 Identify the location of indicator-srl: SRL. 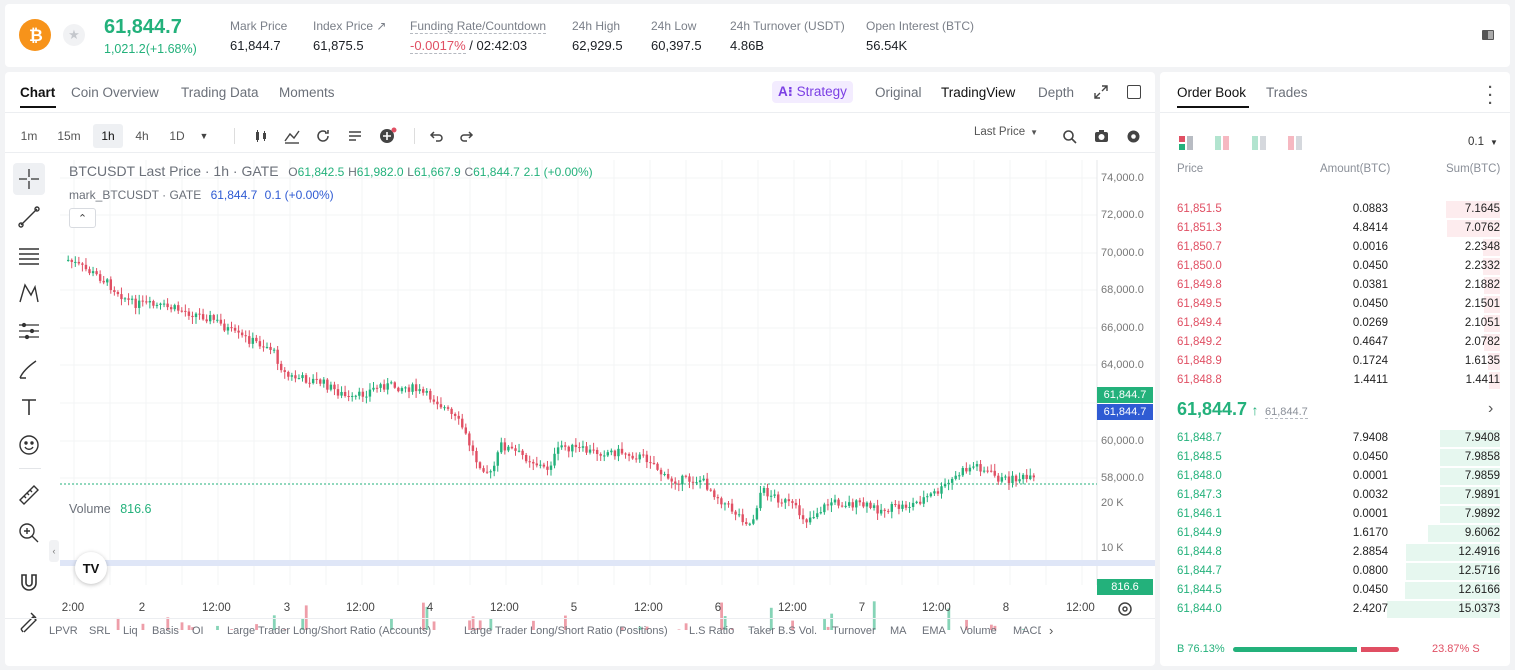
(100, 631).